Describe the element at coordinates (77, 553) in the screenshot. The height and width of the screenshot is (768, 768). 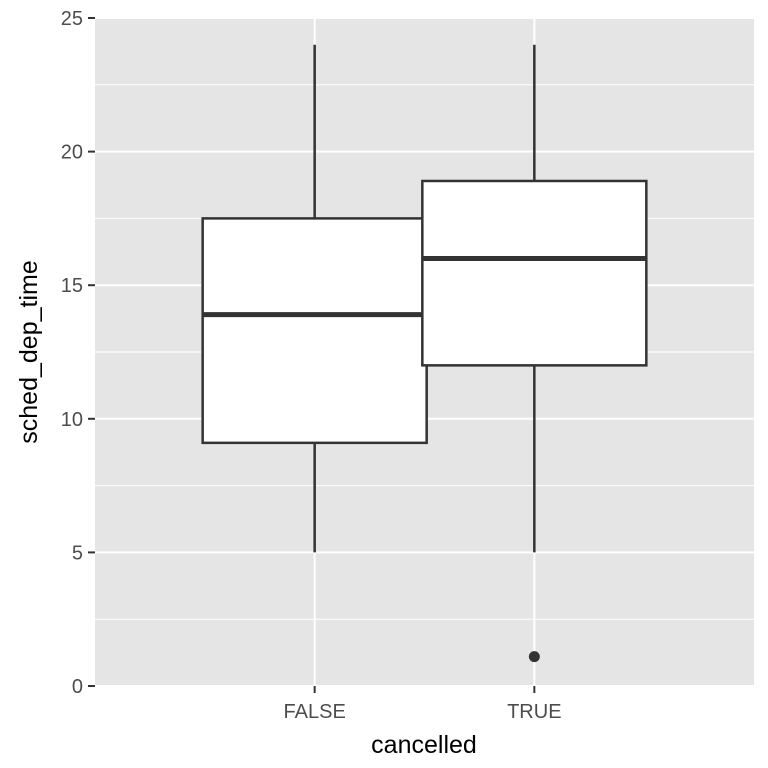
I see `y-tick-label: 5` at that location.